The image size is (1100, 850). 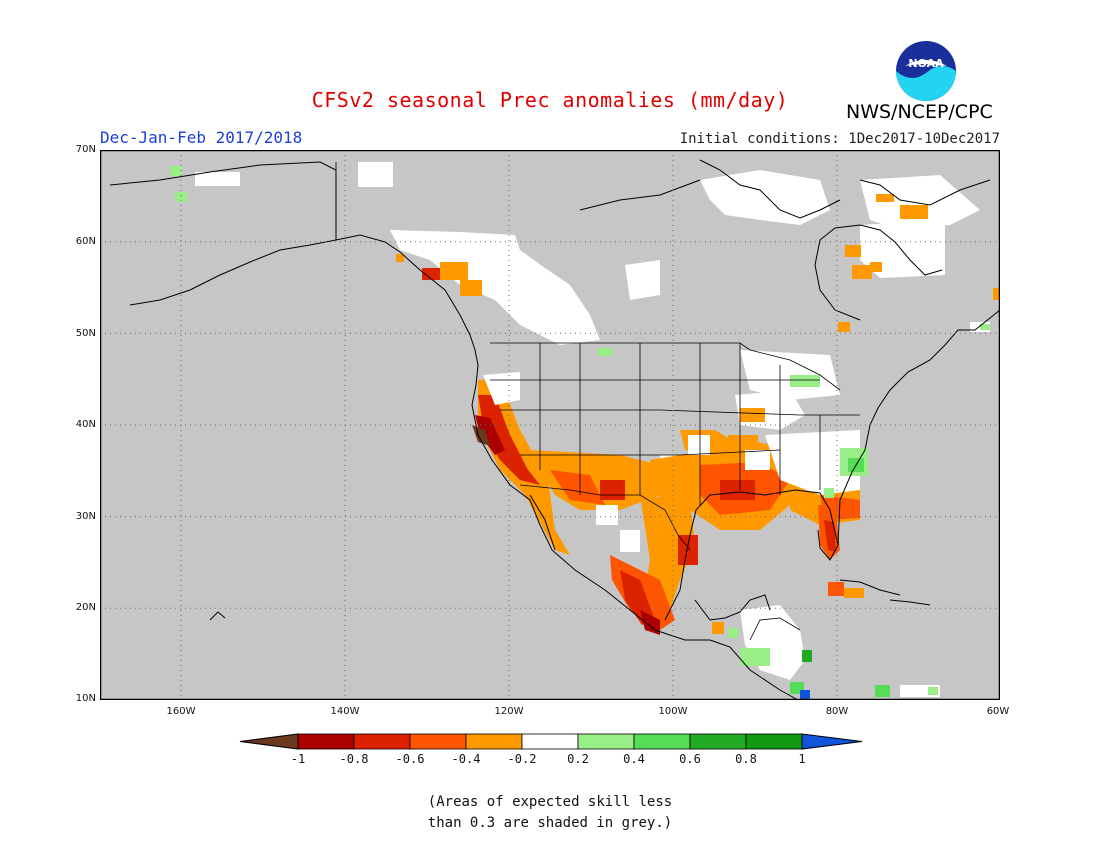 I want to click on lon-label-100w: 100W, so click(x=673, y=711).